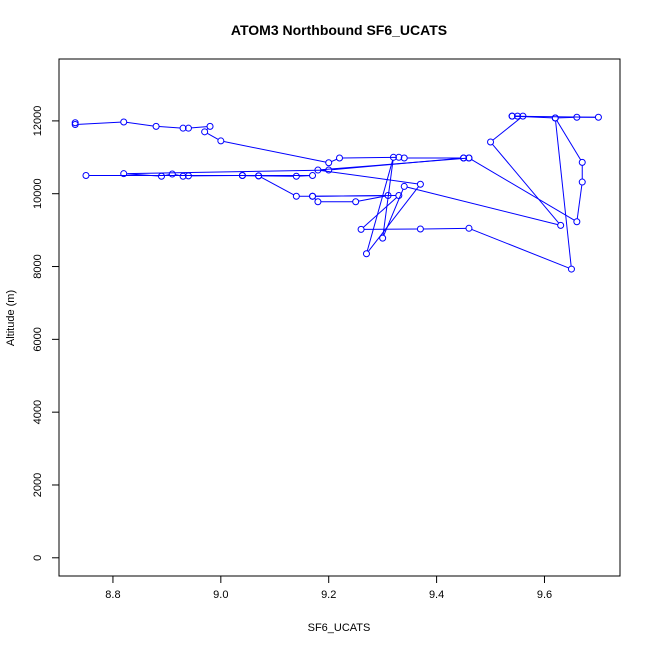 This screenshot has height=650, width=650. Describe the element at coordinates (436, 595) in the screenshot. I see `x-tick-label: 9.4` at that location.